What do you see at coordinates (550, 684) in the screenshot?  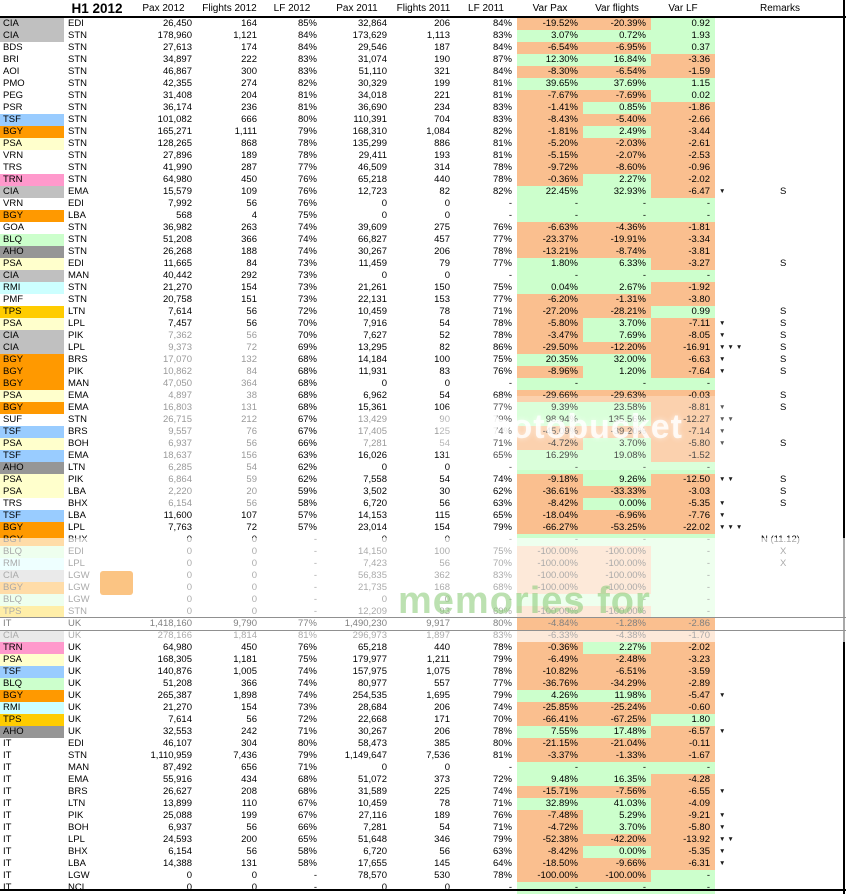 I see `cell-var-pax: -36.76%` at bounding box center [550, 684].